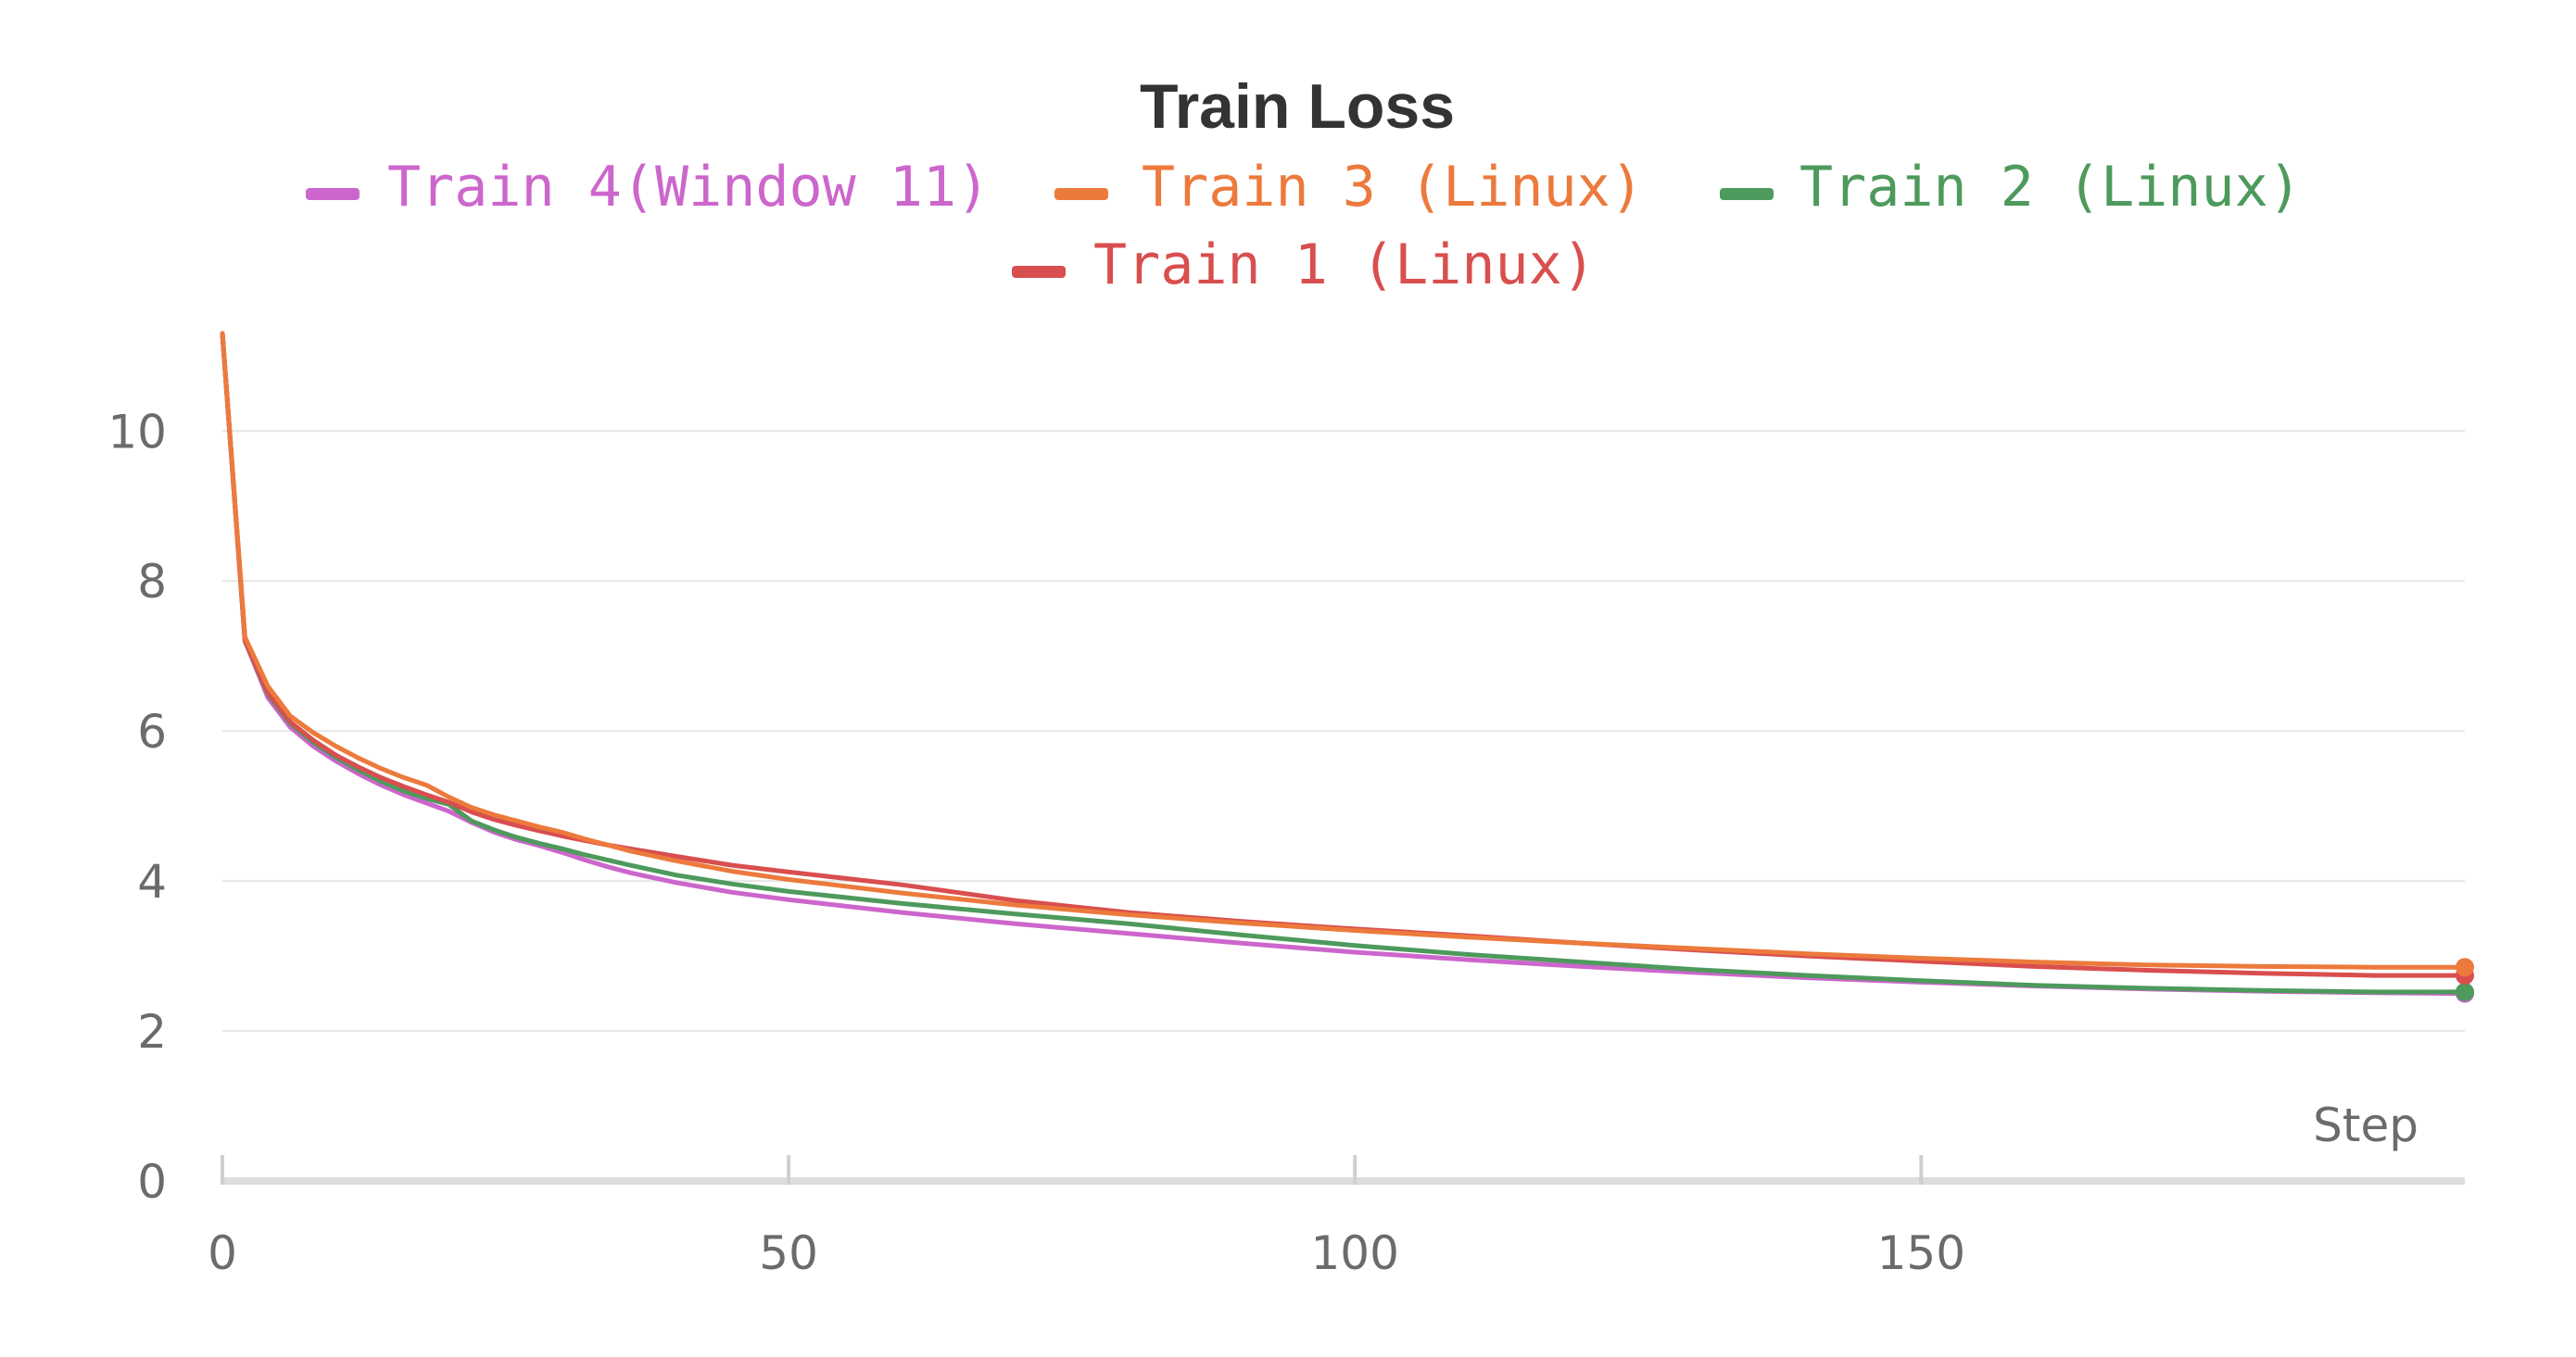  I want to click on x-tick-label: 0, so click(222, 1253).